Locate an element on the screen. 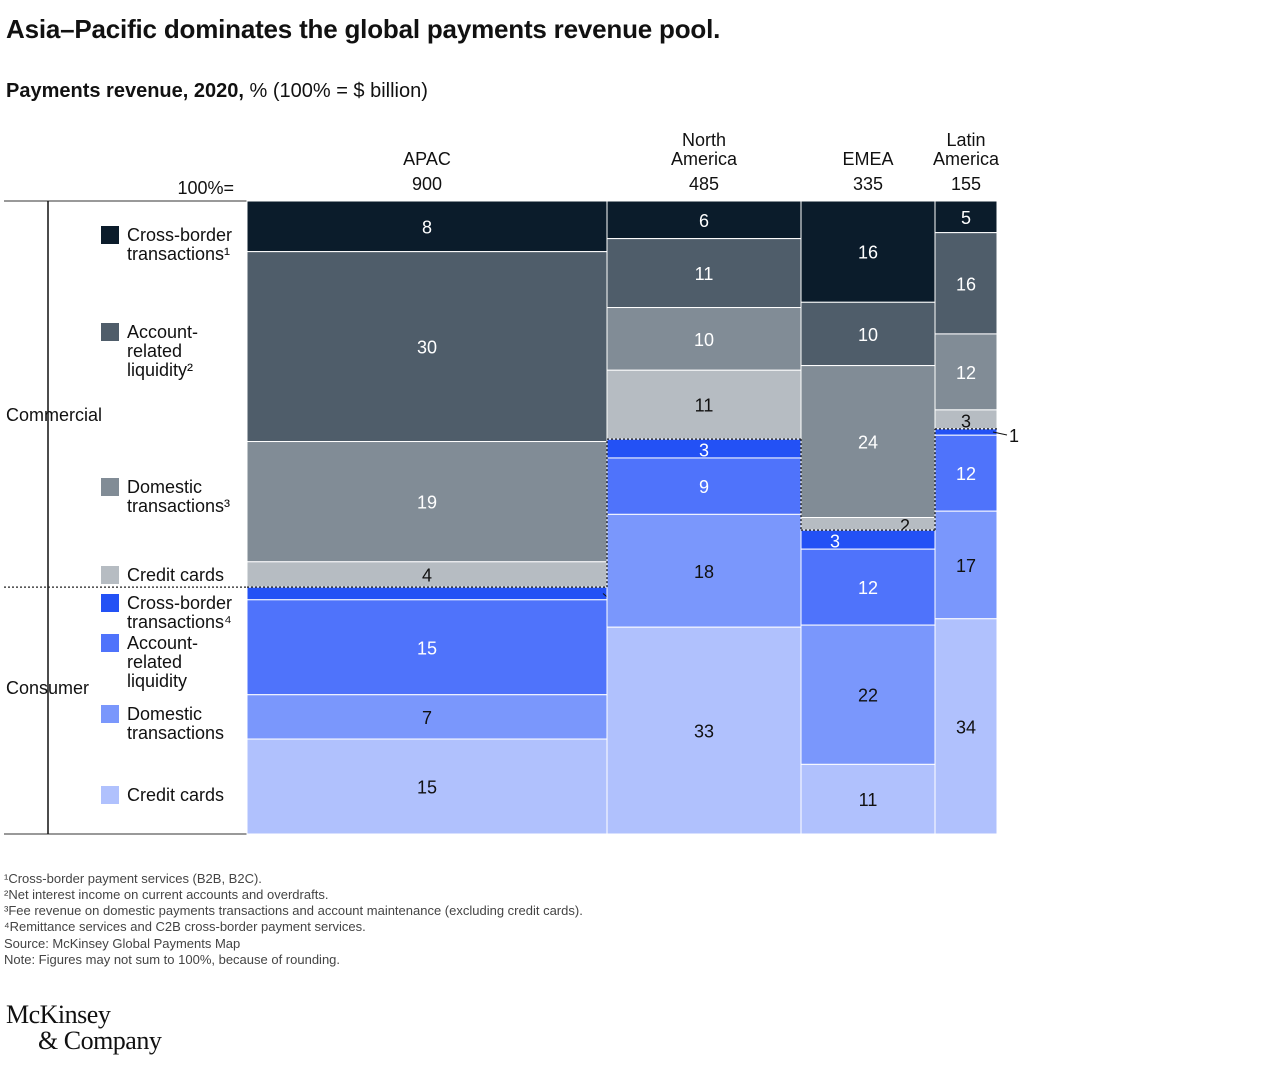 The image size is (1280, 1073). region-name: APAC is located at coordinates (427, 159).